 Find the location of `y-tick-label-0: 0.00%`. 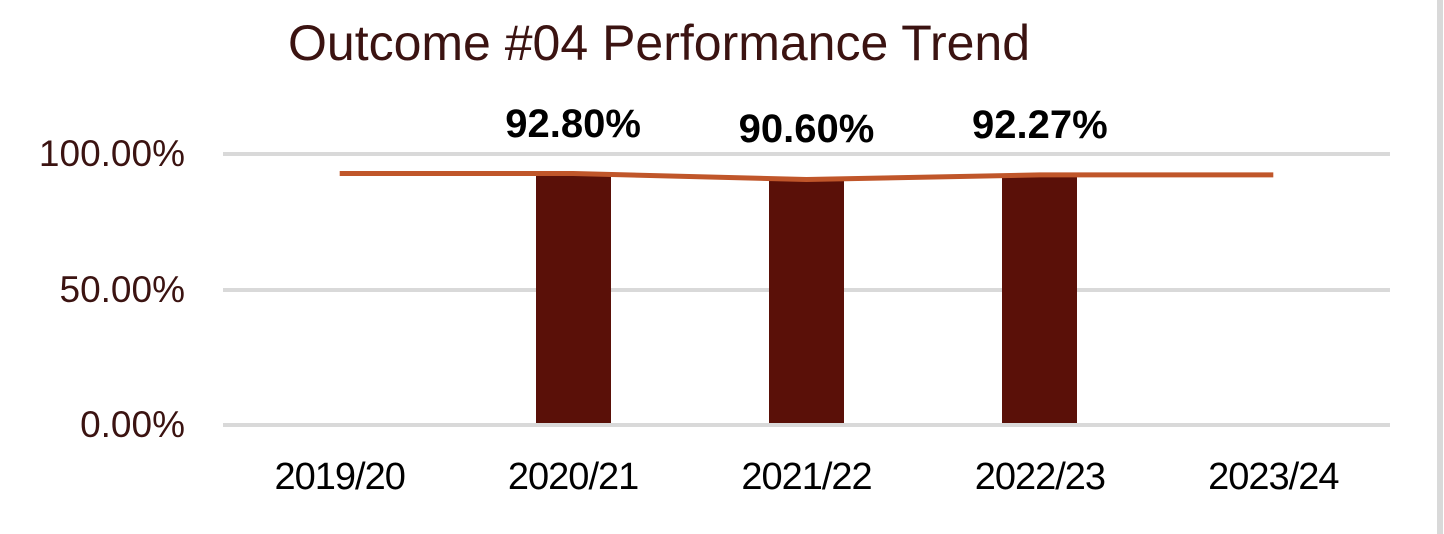

y-tick-label-0: 0.00% is located at coordinates (132, 424).